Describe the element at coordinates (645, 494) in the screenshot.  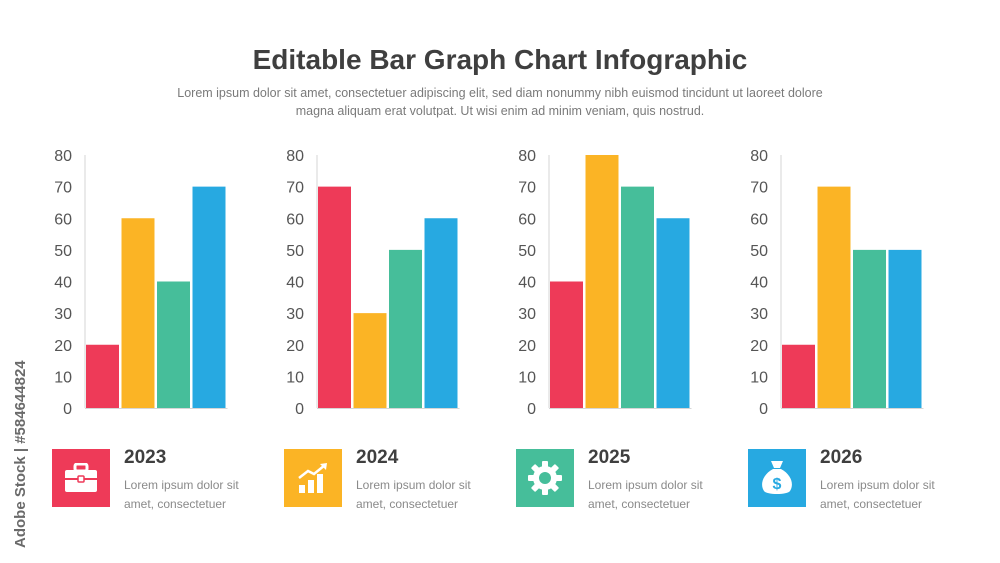
I see `legend-text-2025: Lorem ipsum dolor sit amet, consectetuer` at that location.